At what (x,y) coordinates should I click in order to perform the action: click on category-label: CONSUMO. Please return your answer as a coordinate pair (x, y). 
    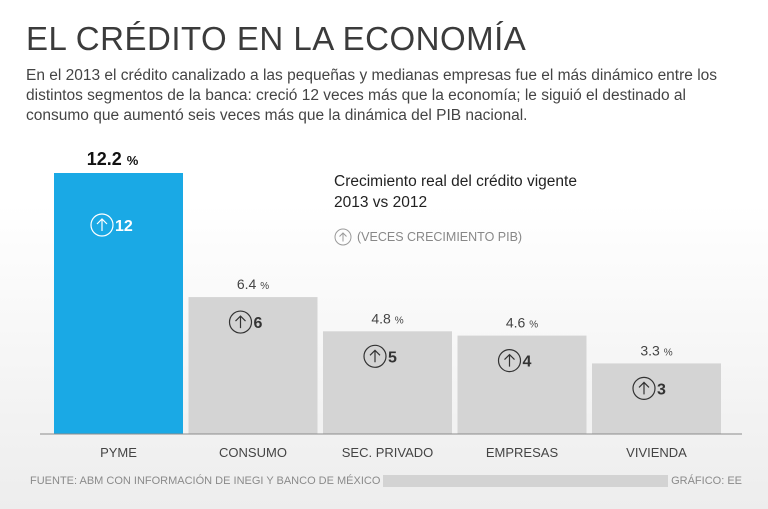
    Looking at the image, I should click on (253, 452).